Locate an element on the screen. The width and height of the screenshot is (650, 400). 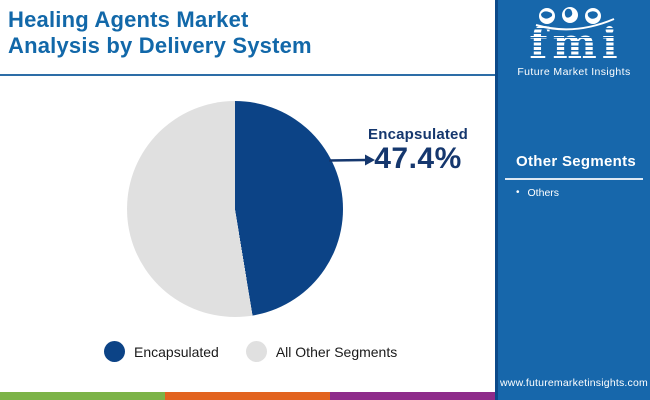
other-segments-heading: Other Segments is located at coordinates (576, 161).